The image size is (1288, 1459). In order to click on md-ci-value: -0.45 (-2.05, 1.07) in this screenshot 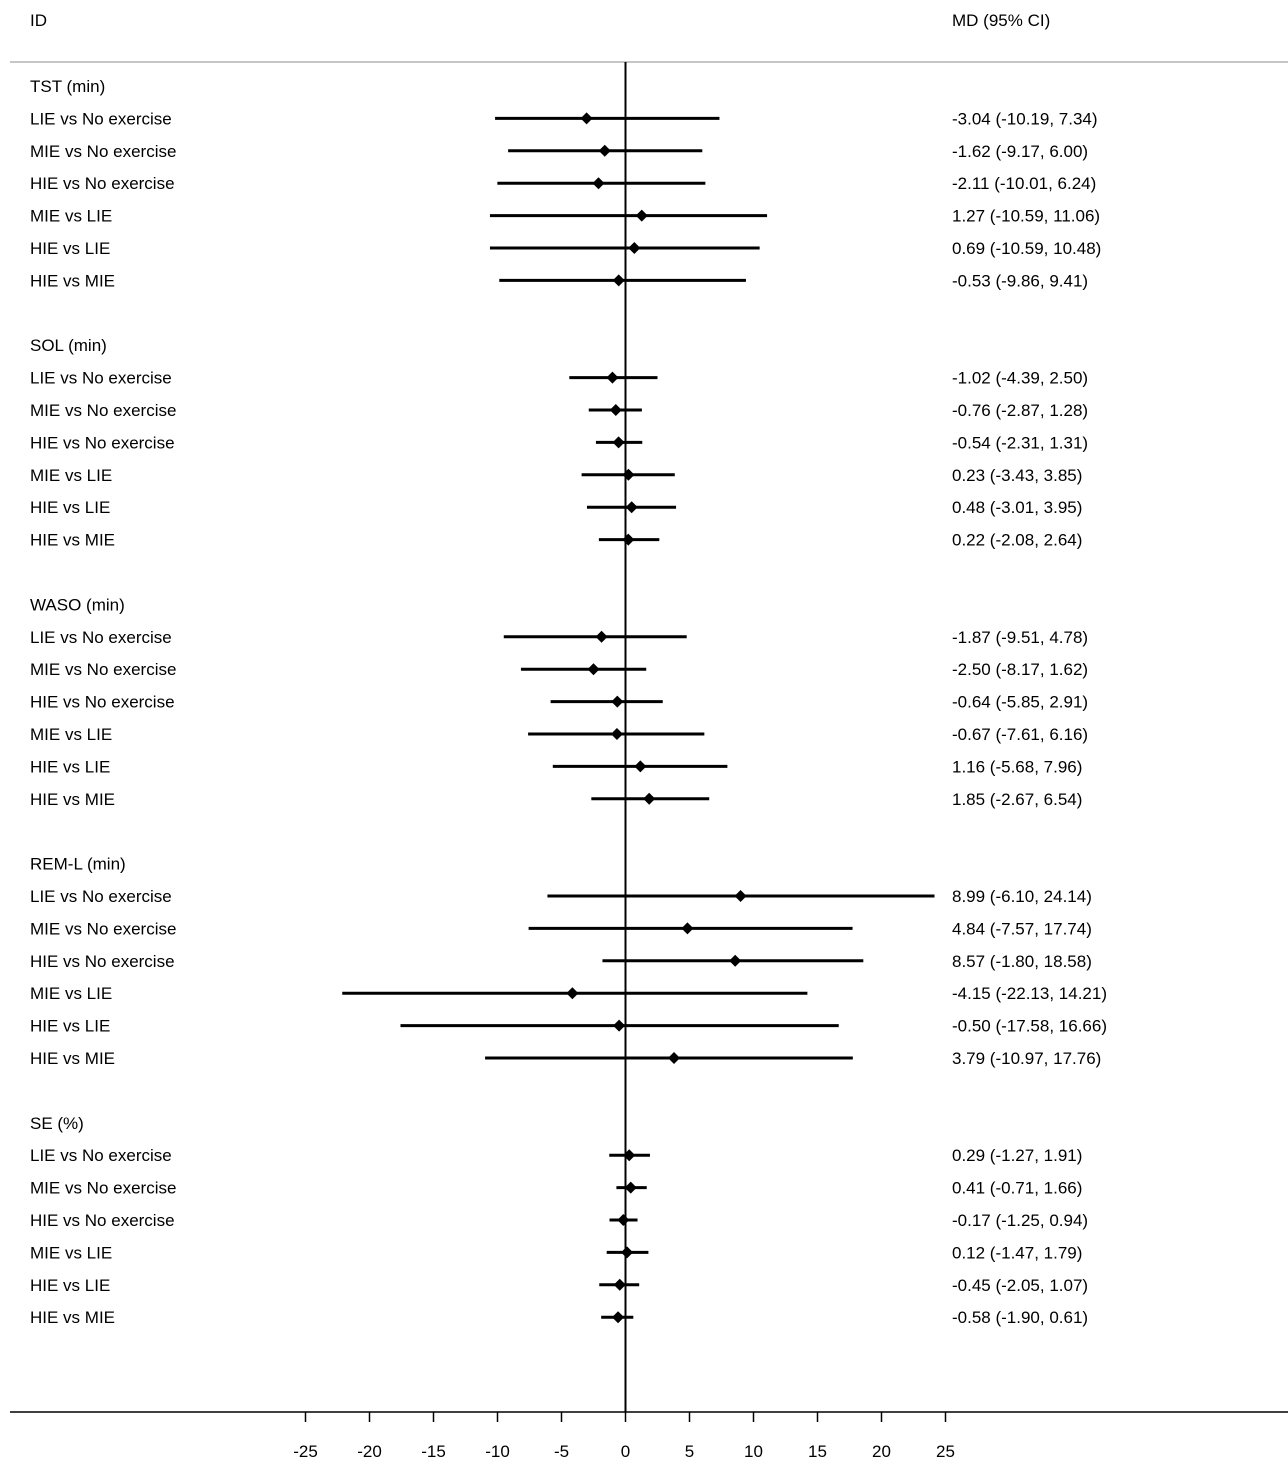, I will do `click(1020, 1285)`.